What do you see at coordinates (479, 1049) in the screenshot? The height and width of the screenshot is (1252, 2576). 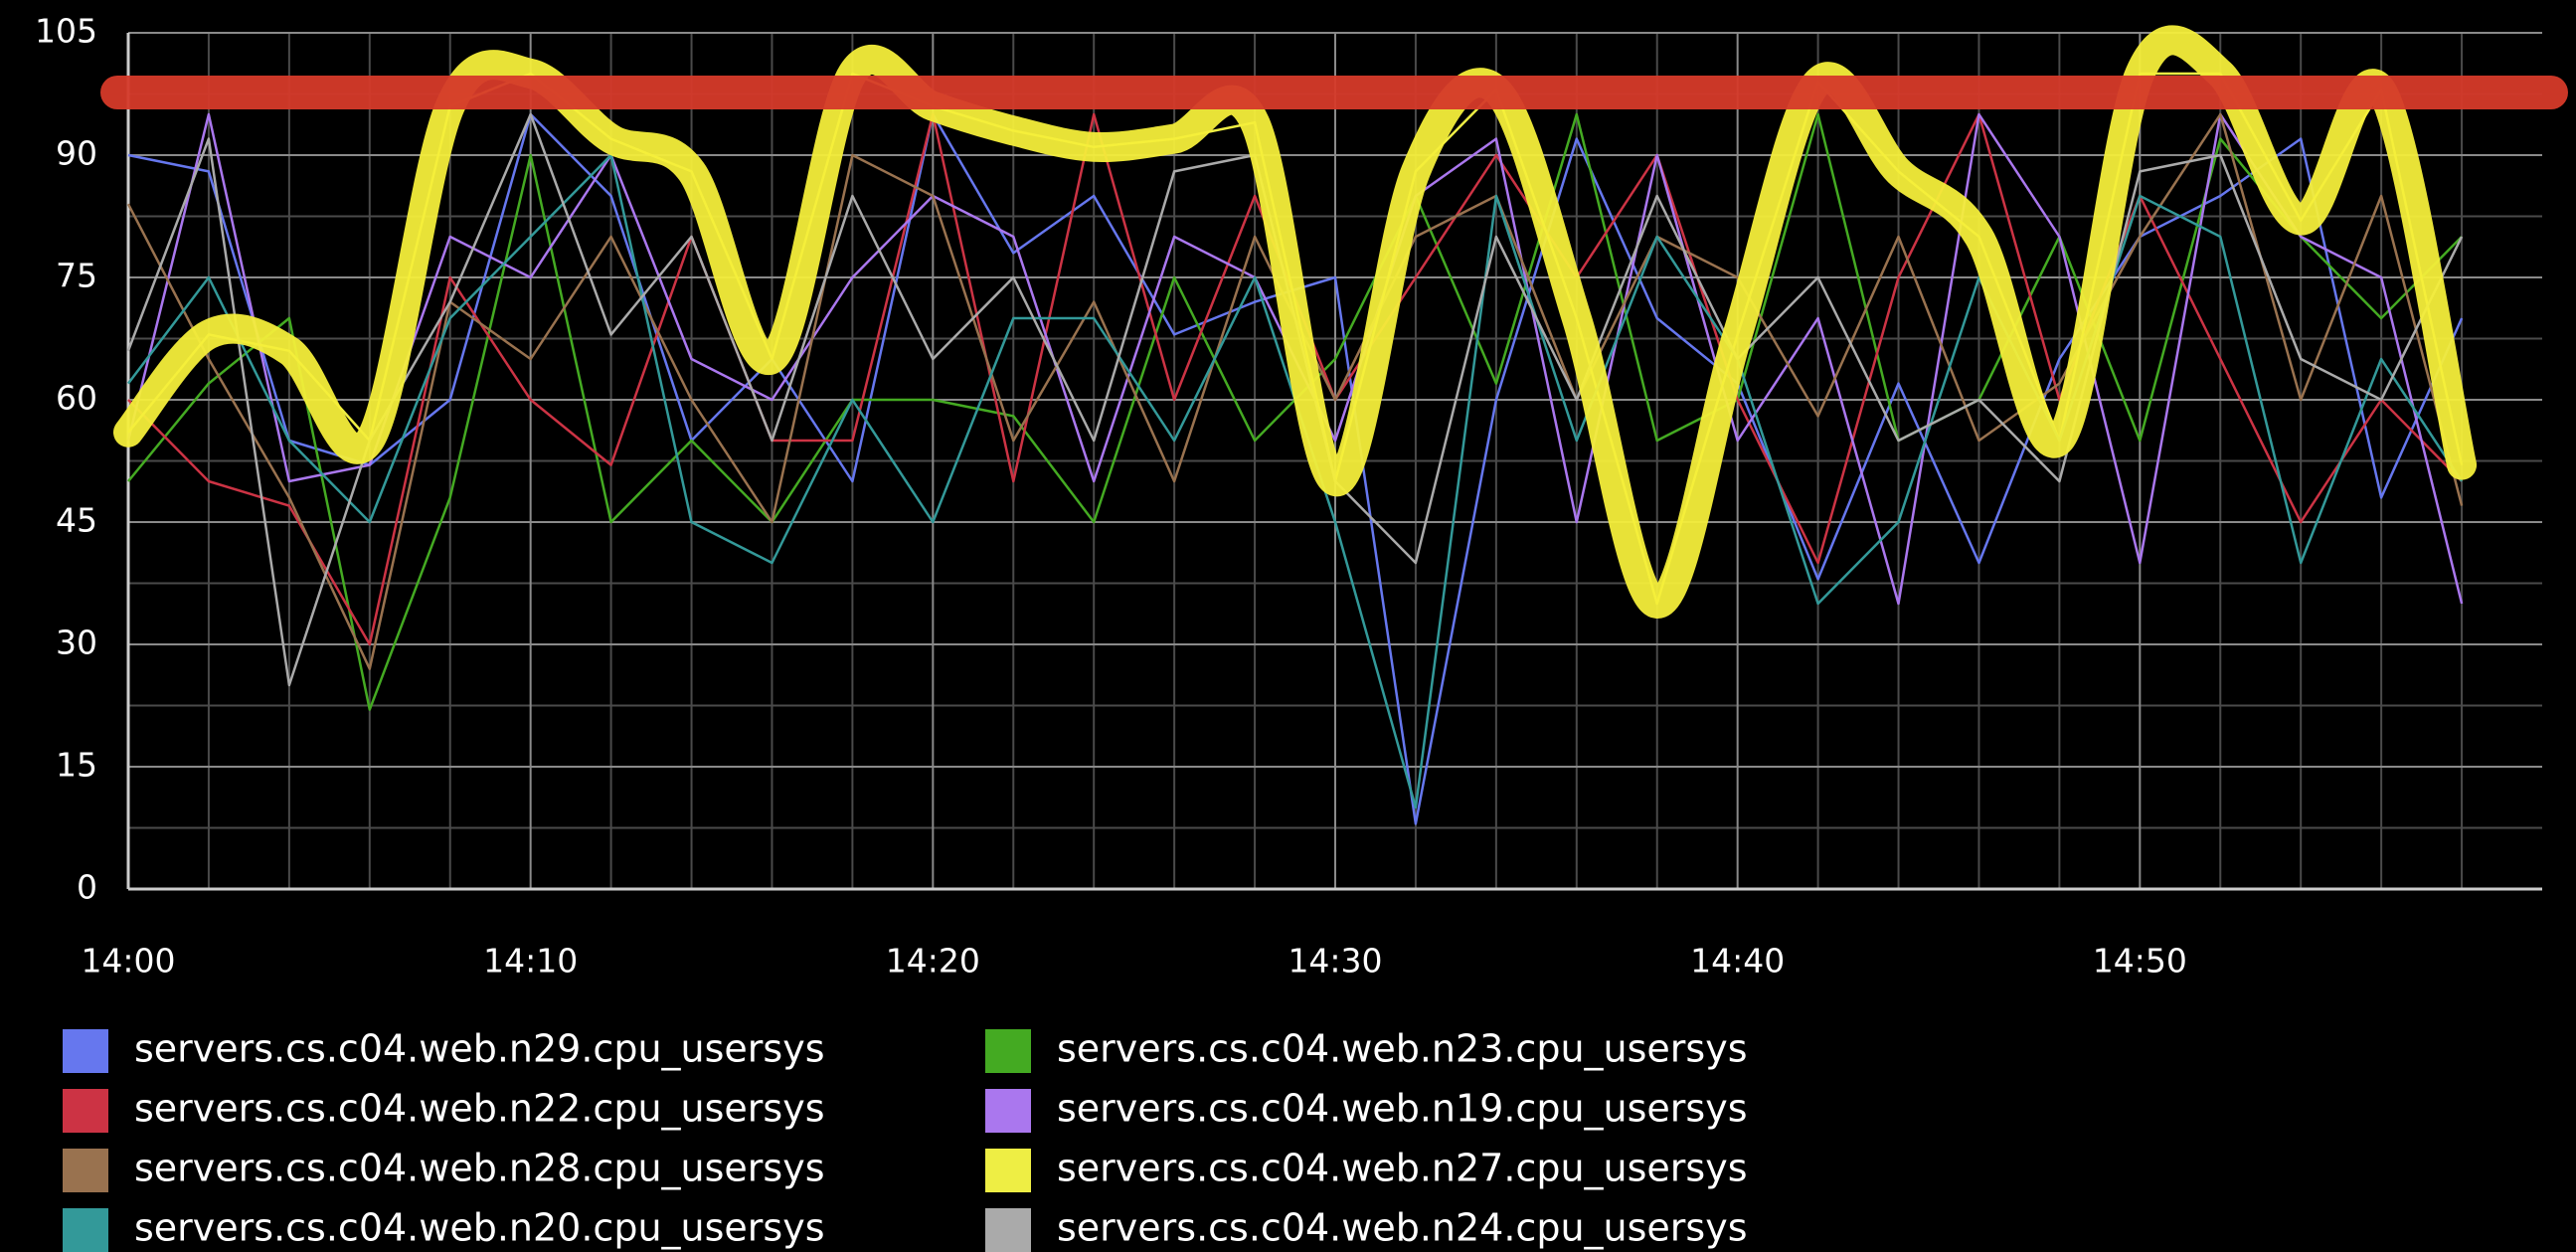 I see `legend-label: servers.cs.c04.web.n29.cpu_usersys` at bounding box center [479, 1049].